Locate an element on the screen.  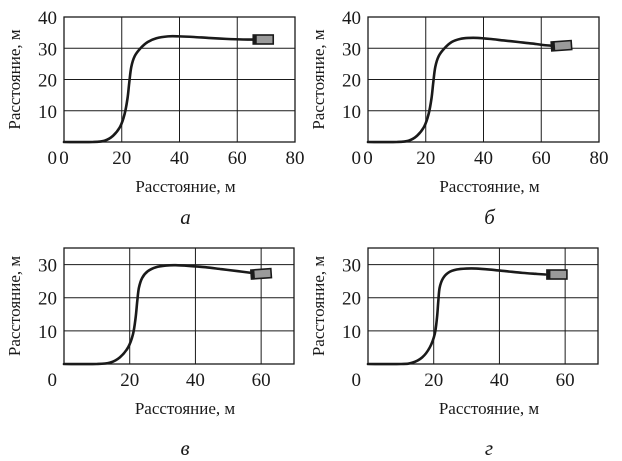
panel-label: а is located at coordinates (185, 217).